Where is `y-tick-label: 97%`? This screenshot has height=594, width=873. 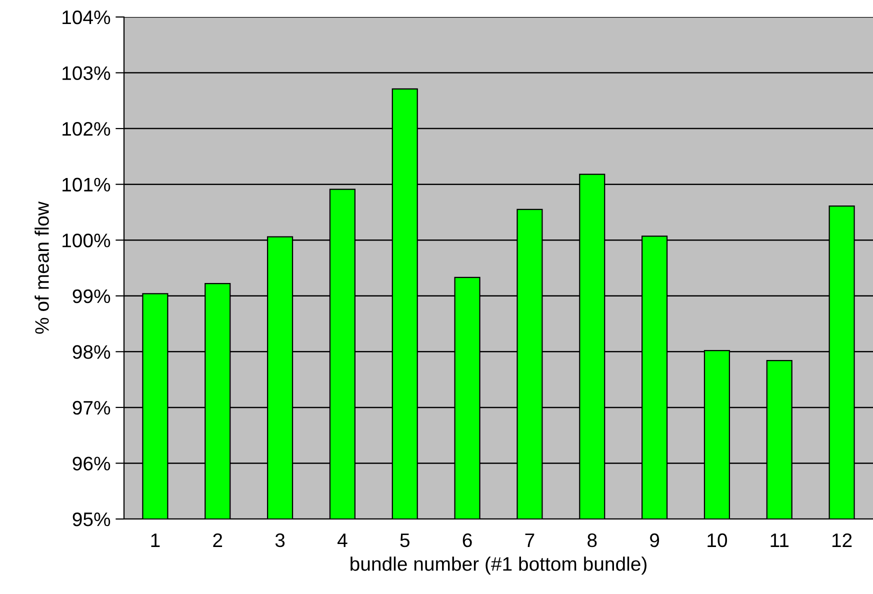 y-tick-label: 97% is located at coordinates (91, 407).